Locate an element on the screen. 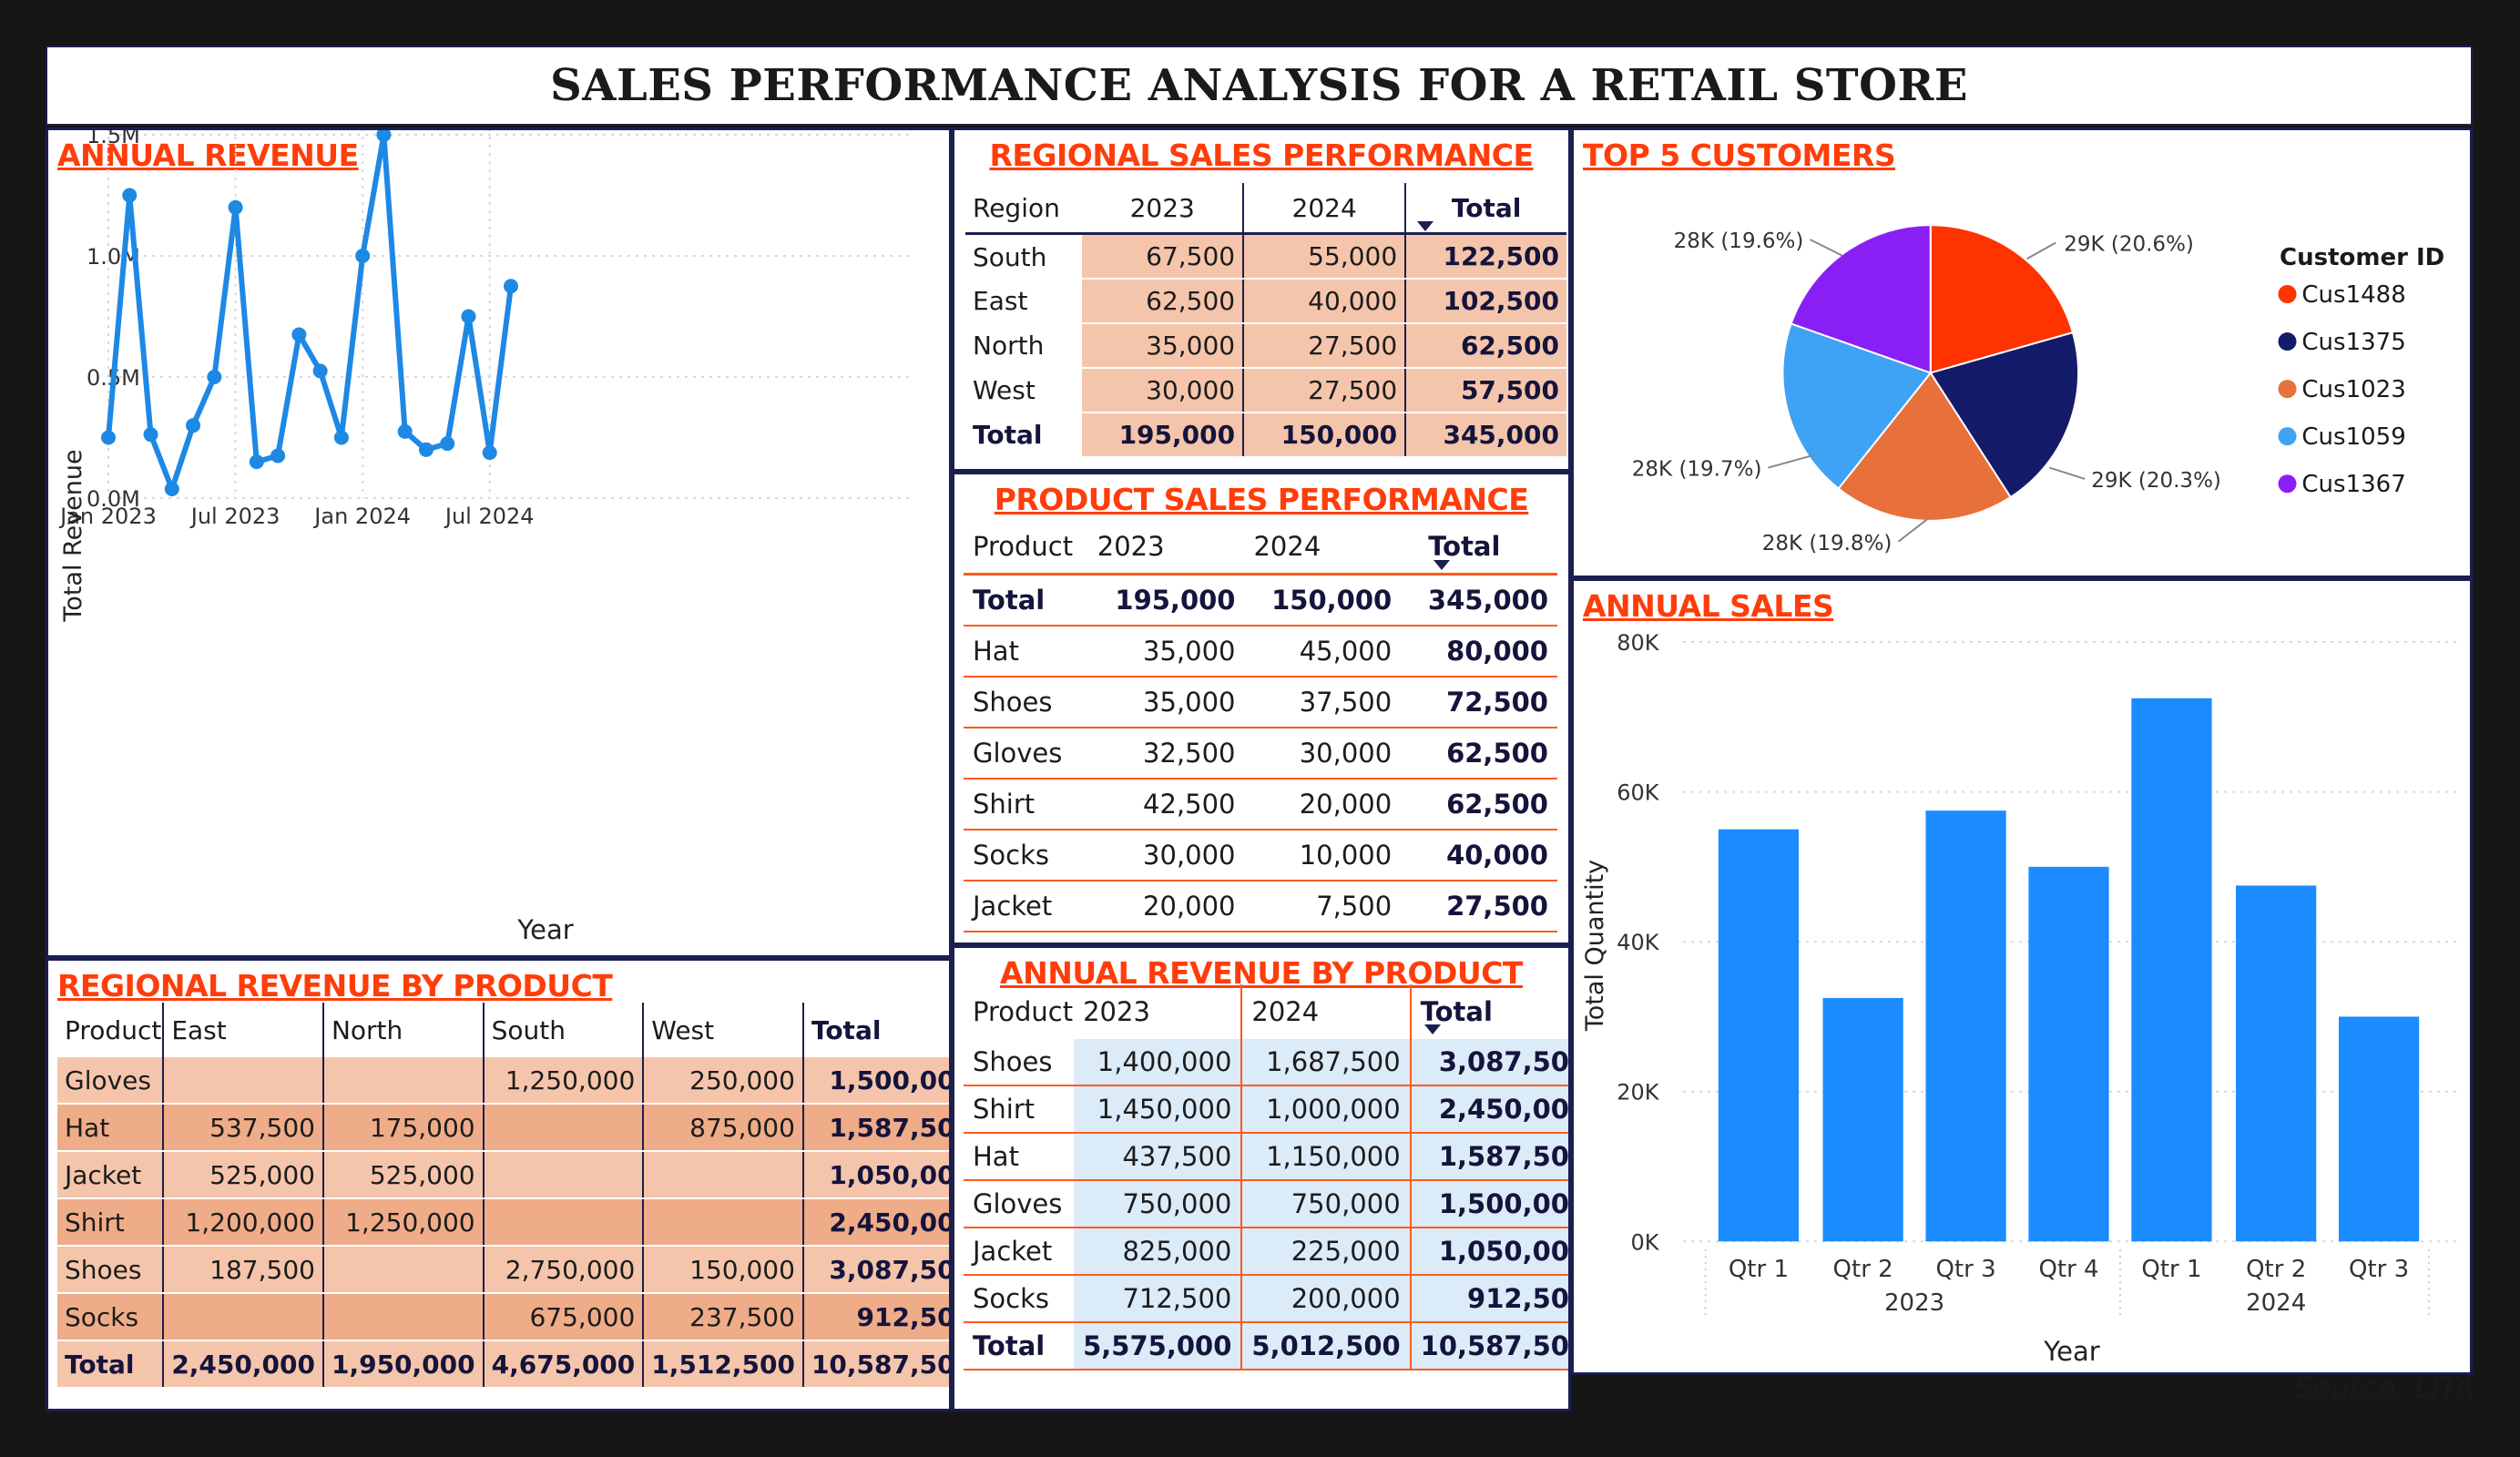  table-row: South 67,500 55,000 122,500 is located at coordinates (1265, 256).